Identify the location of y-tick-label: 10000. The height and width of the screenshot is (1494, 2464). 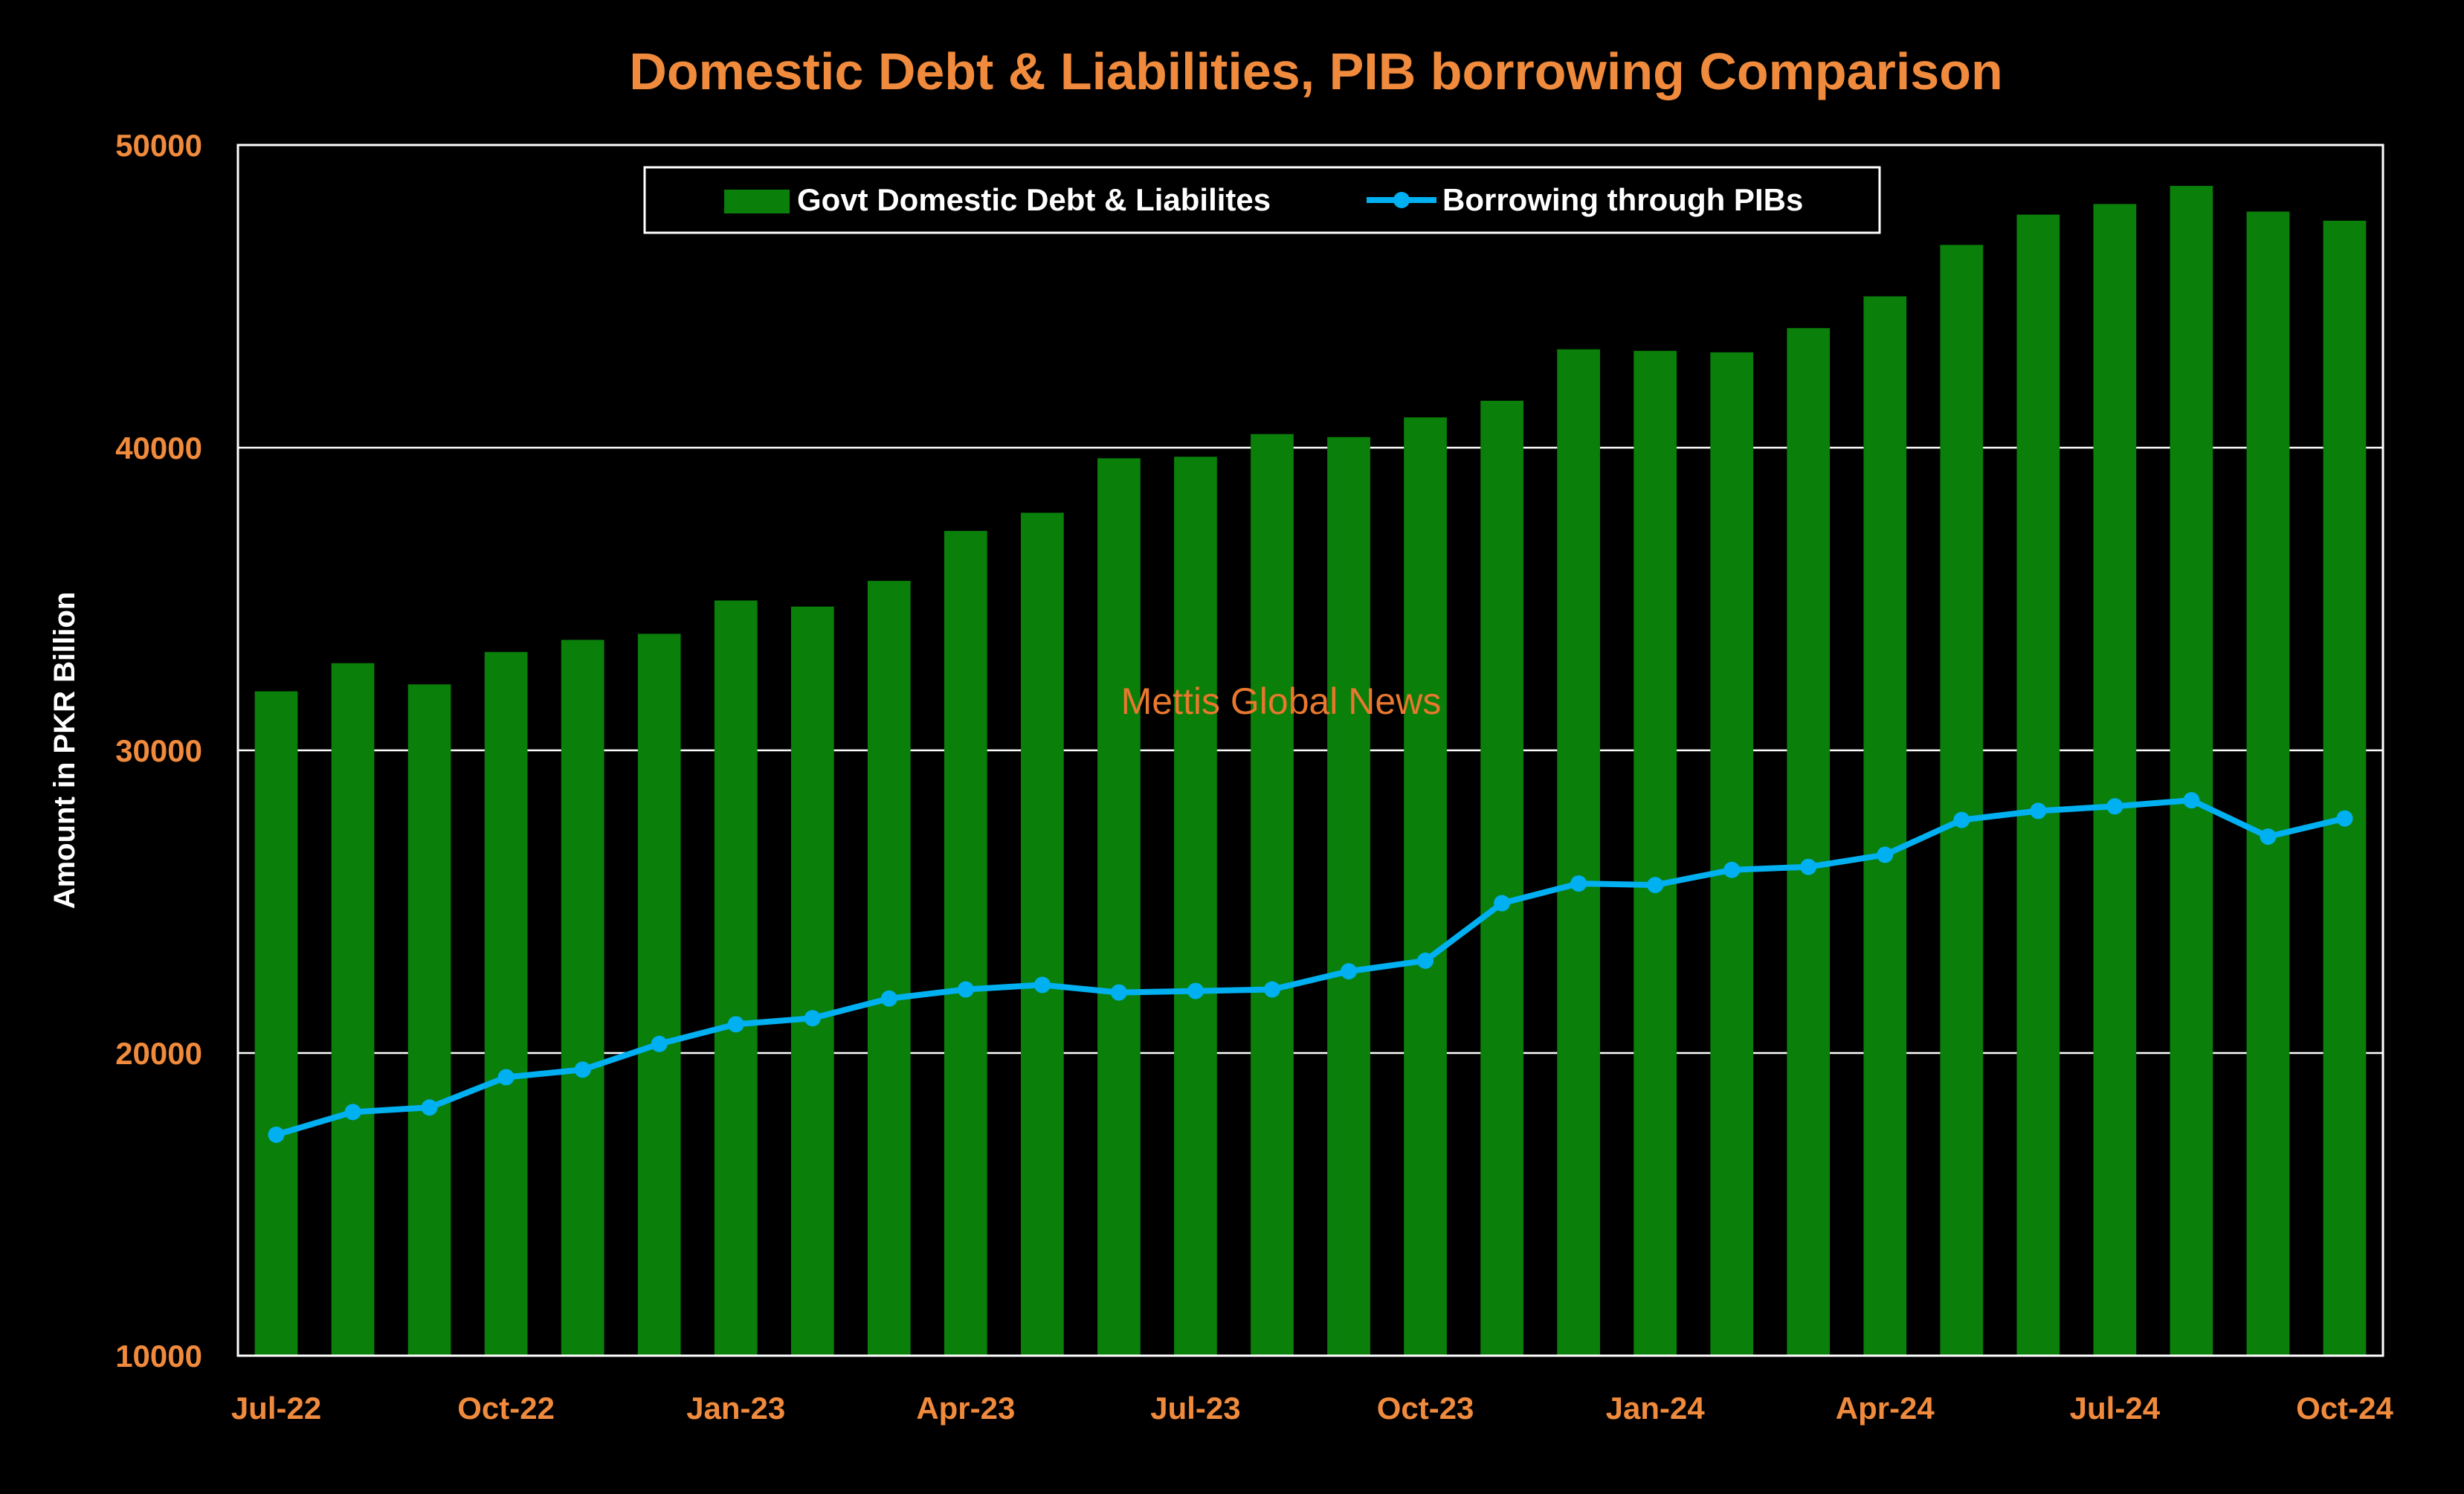
(158, 1356).